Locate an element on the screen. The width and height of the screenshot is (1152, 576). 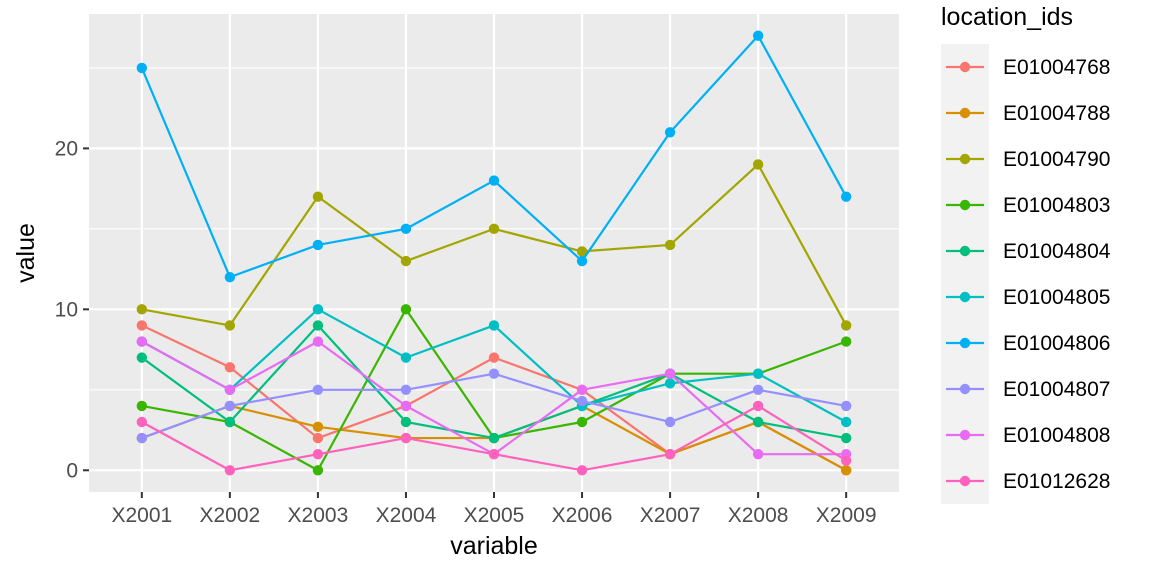
y-axis: 0 10 20 is located at coordinates (72, 309).